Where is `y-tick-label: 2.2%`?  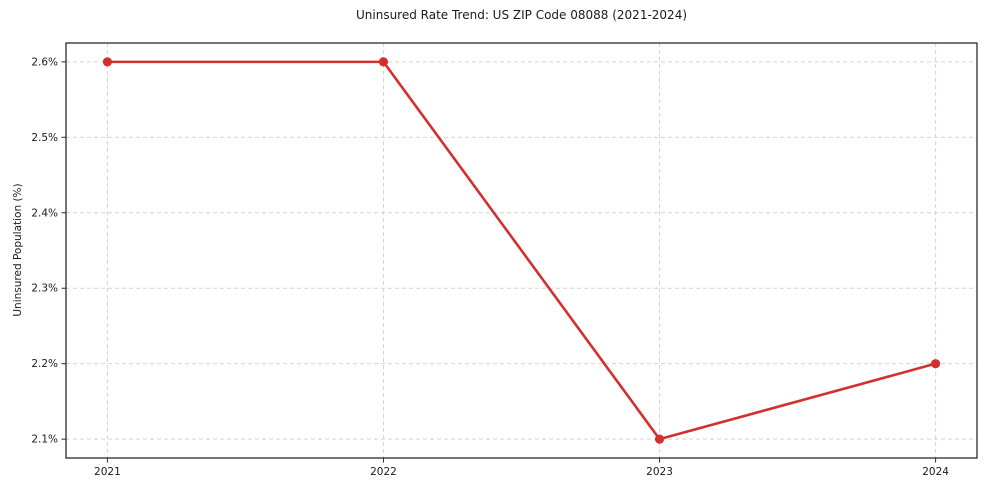
y-tick-label: 2.2% is located at coordinates (44, 364).